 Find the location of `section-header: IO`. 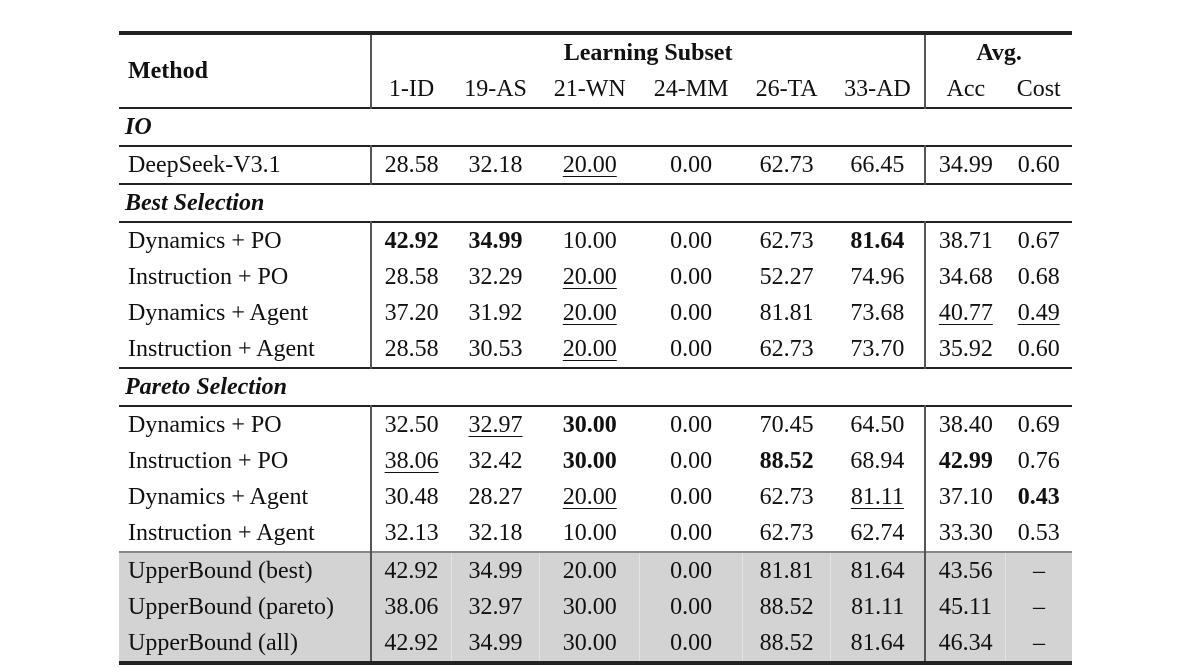

section-header: IO is located at coordinates (595, 127).